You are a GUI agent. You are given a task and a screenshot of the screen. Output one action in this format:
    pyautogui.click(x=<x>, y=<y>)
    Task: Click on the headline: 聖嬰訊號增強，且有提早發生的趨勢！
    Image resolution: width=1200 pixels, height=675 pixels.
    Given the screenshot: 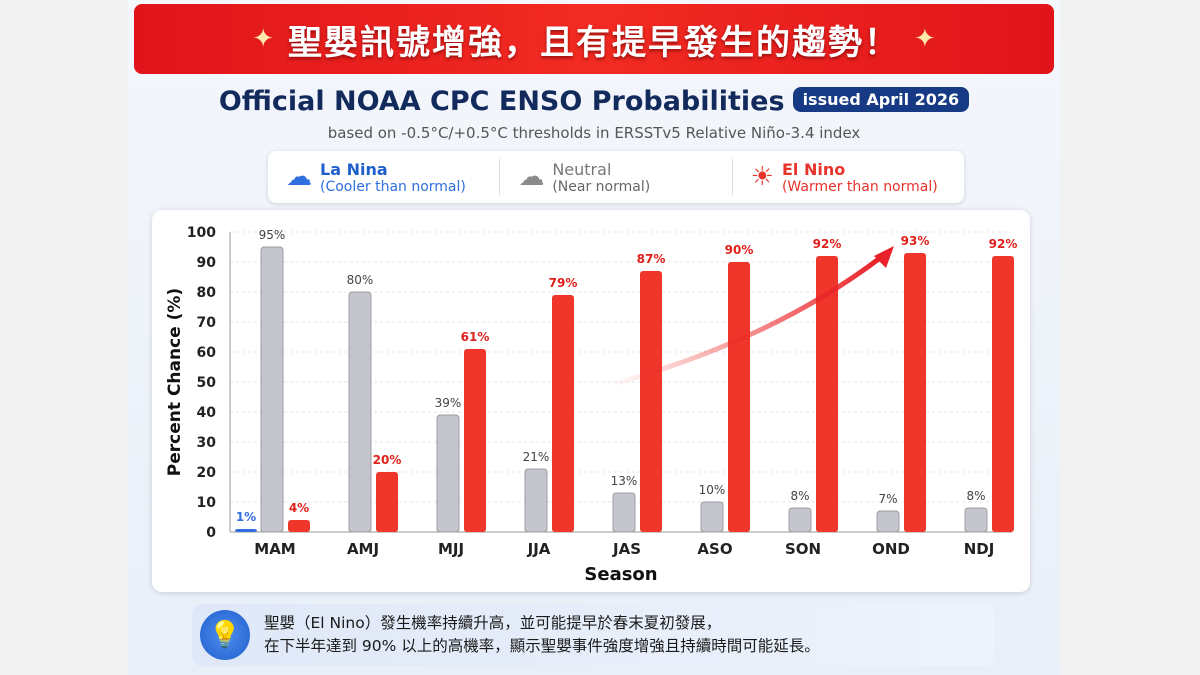 What is the action you would take?
    pyautogui.click(x=594, y=42)
    